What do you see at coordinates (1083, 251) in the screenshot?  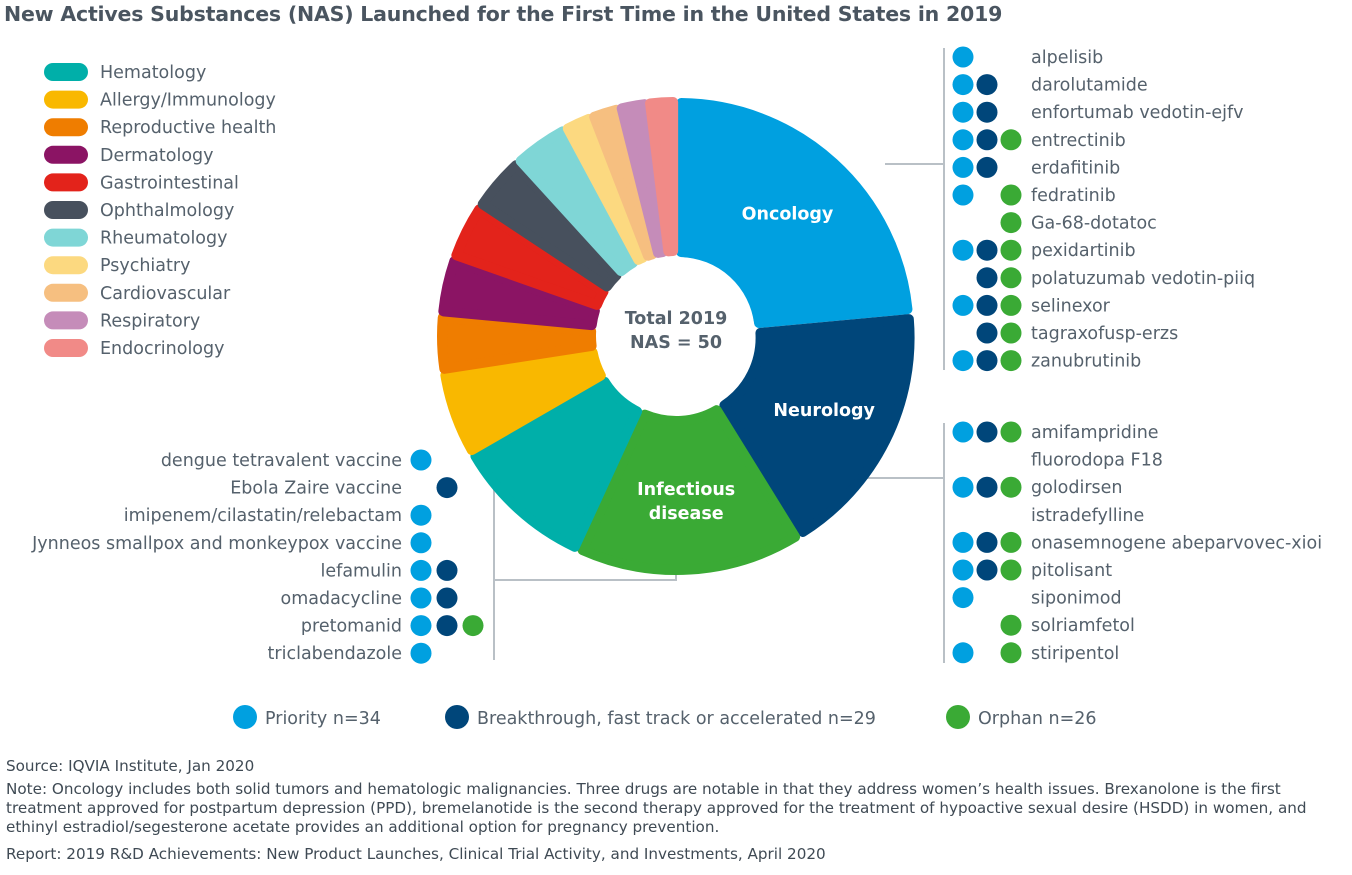 I see `drug-name: pexidartinib` at bounding box center [1083, 251].